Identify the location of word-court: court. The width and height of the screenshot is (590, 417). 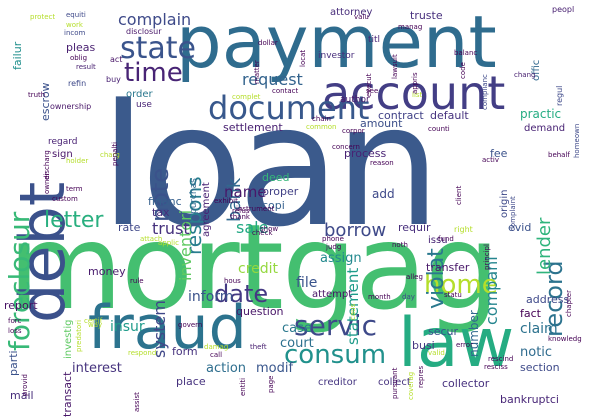
(297, 343).